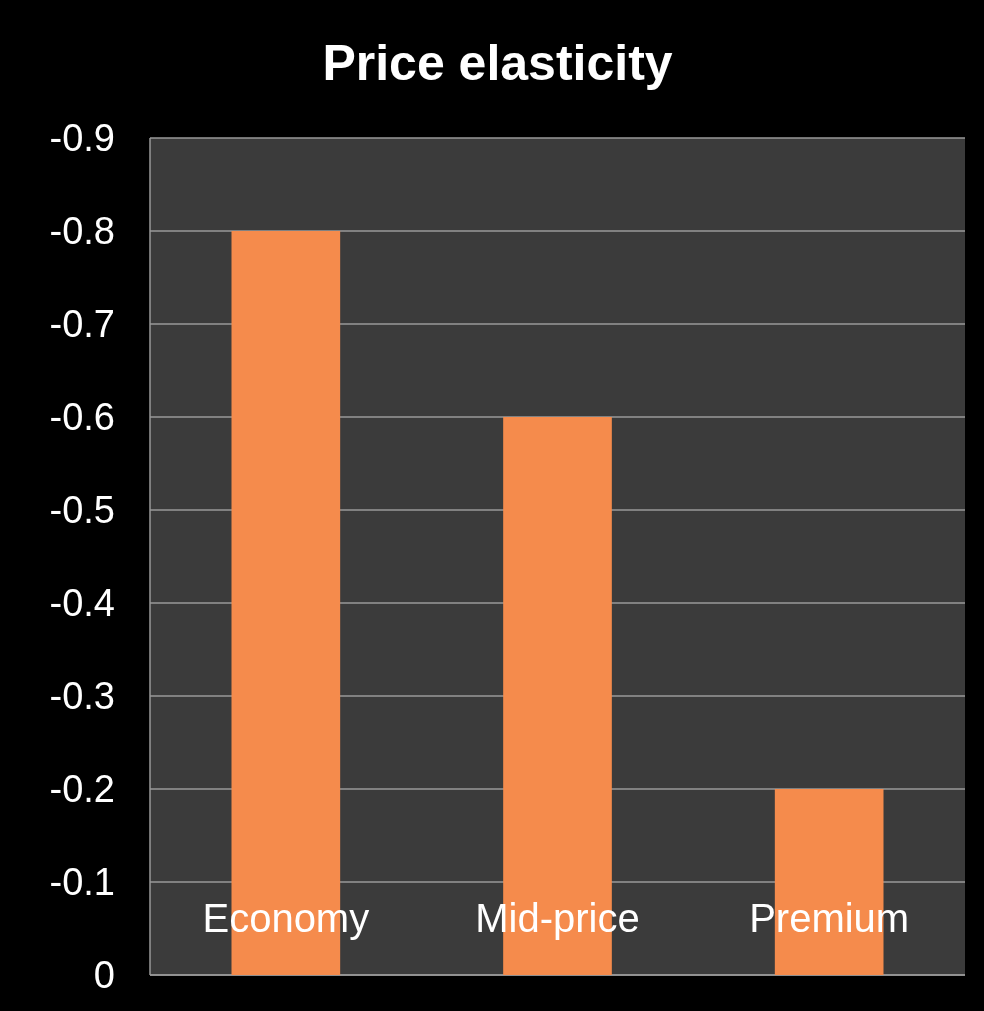 The height and width of the screenshot is (1011, 984). What do you see at coordinates (82, 138) in the screenshot?
I see `y-tick-label: -0.9` at bounding box center [82, 138].